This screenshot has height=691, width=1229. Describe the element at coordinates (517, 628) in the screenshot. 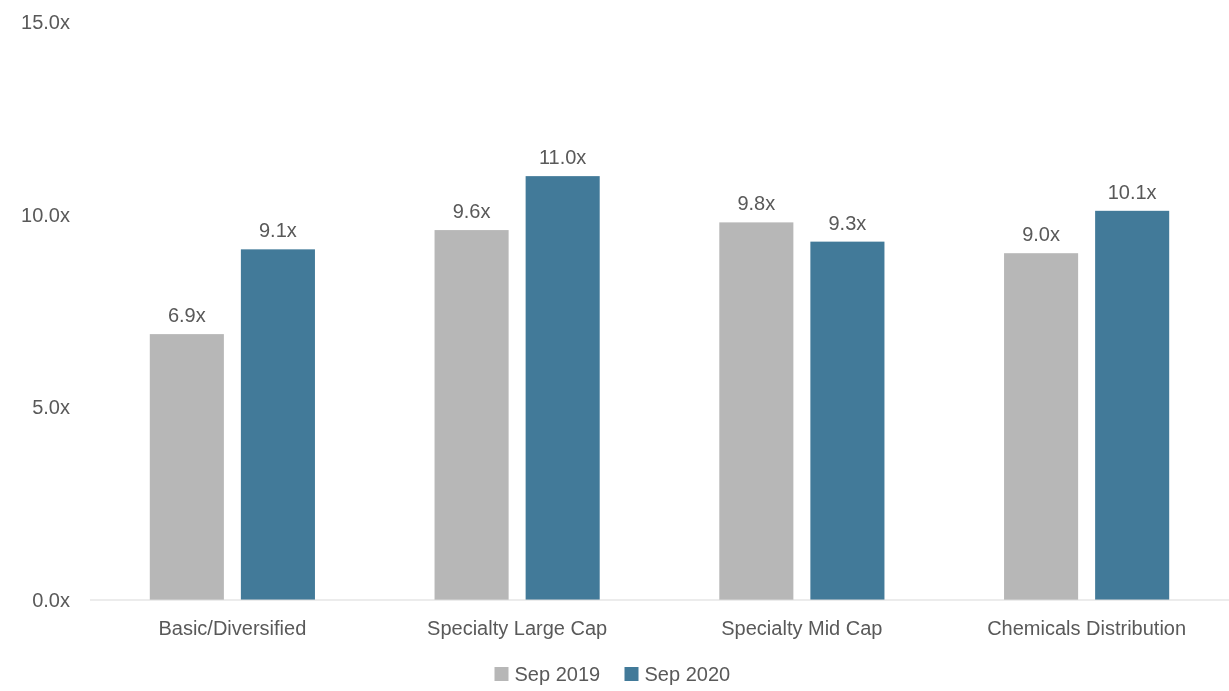

I see `x-tick-label: Specialty Large Cap` at that location.